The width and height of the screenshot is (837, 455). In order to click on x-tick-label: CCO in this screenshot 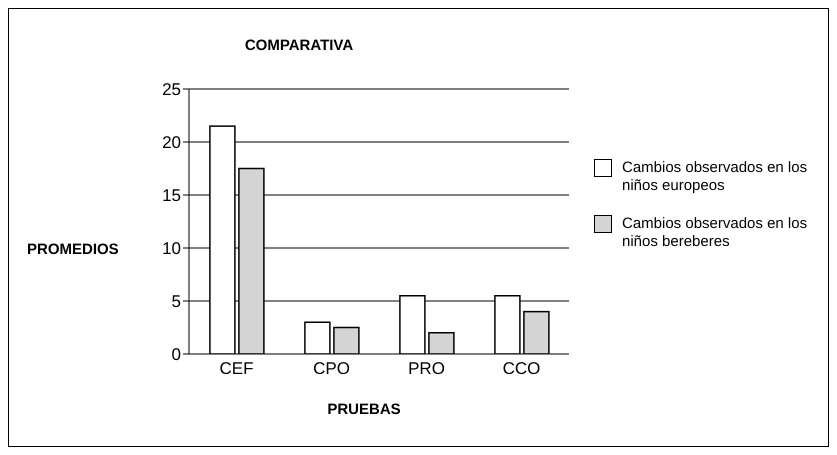, I will do `click(521, 368)`.